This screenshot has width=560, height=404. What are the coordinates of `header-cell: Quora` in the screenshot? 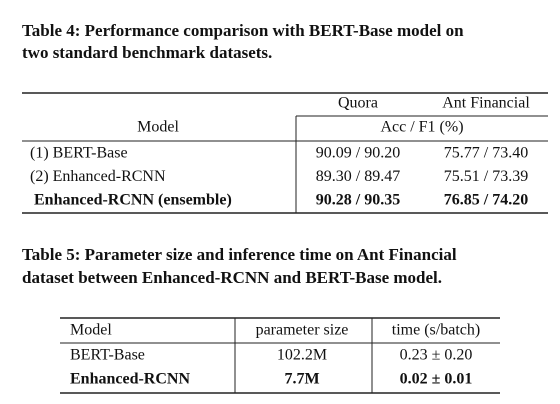 It's located at (358, 103).